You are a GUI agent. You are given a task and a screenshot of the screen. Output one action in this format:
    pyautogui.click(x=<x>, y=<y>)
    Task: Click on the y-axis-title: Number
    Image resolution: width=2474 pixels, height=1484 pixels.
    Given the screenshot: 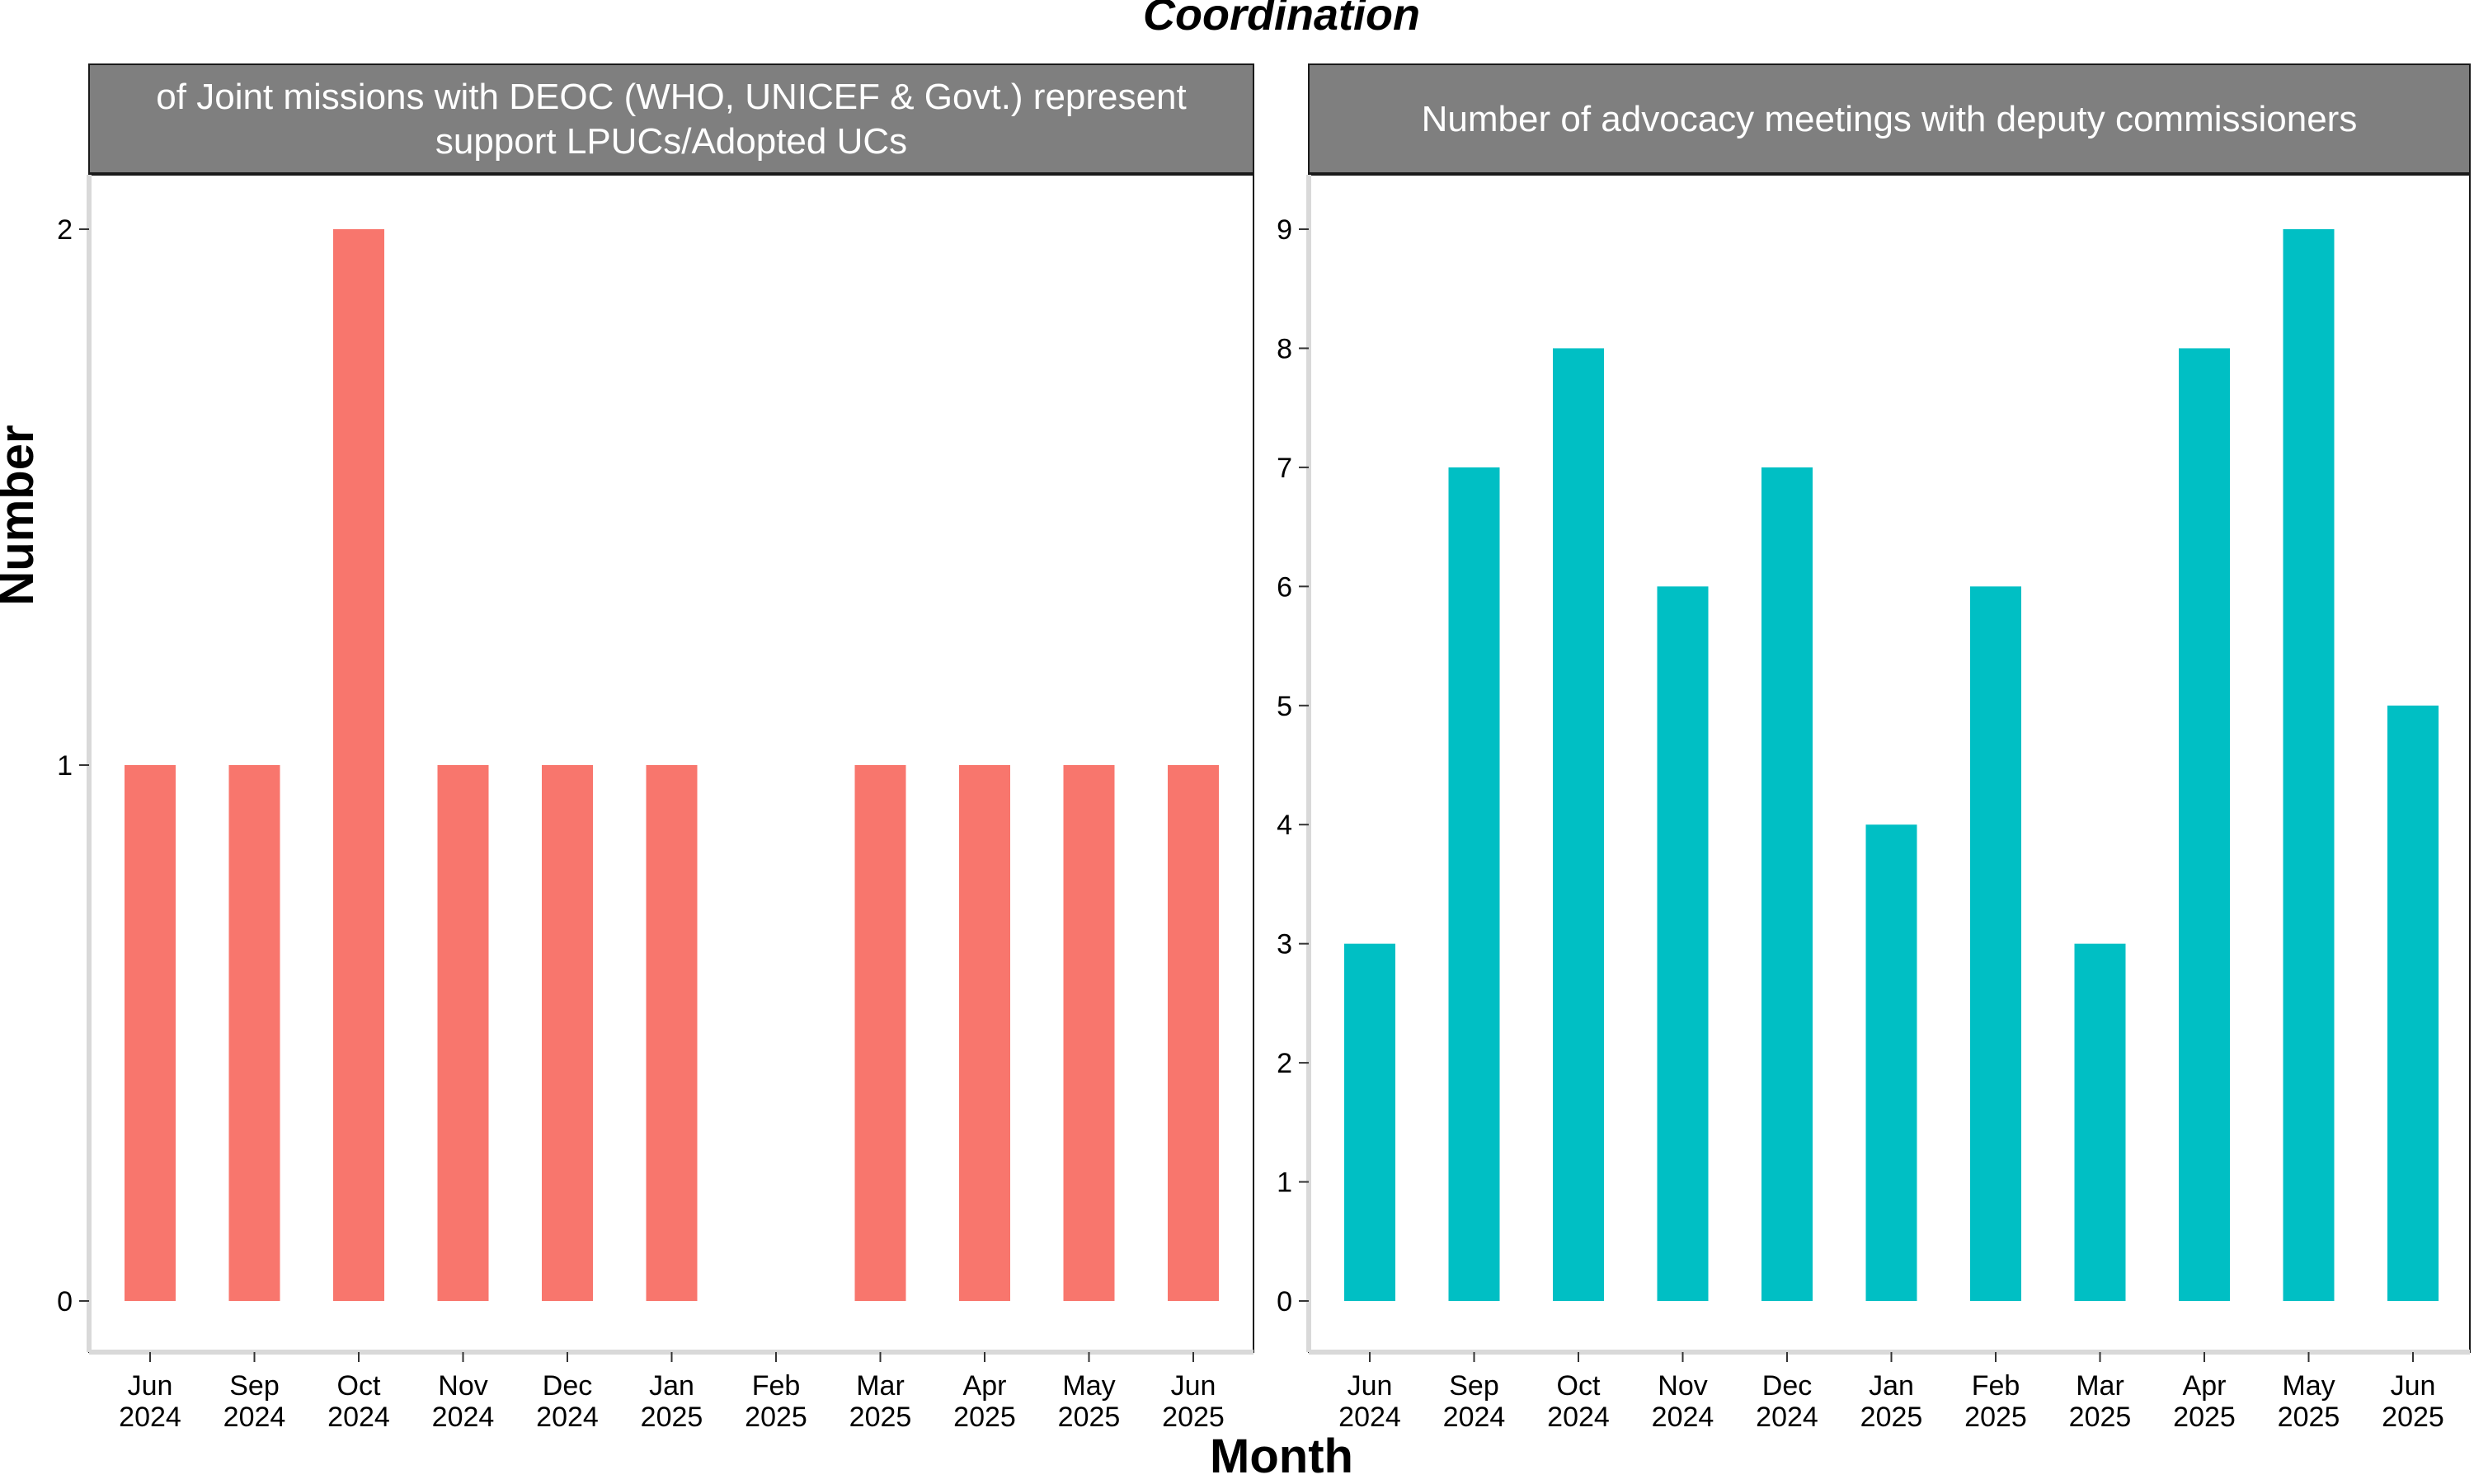 What is the action you would take?
    pyautogui.click(x=22, y=515)
    